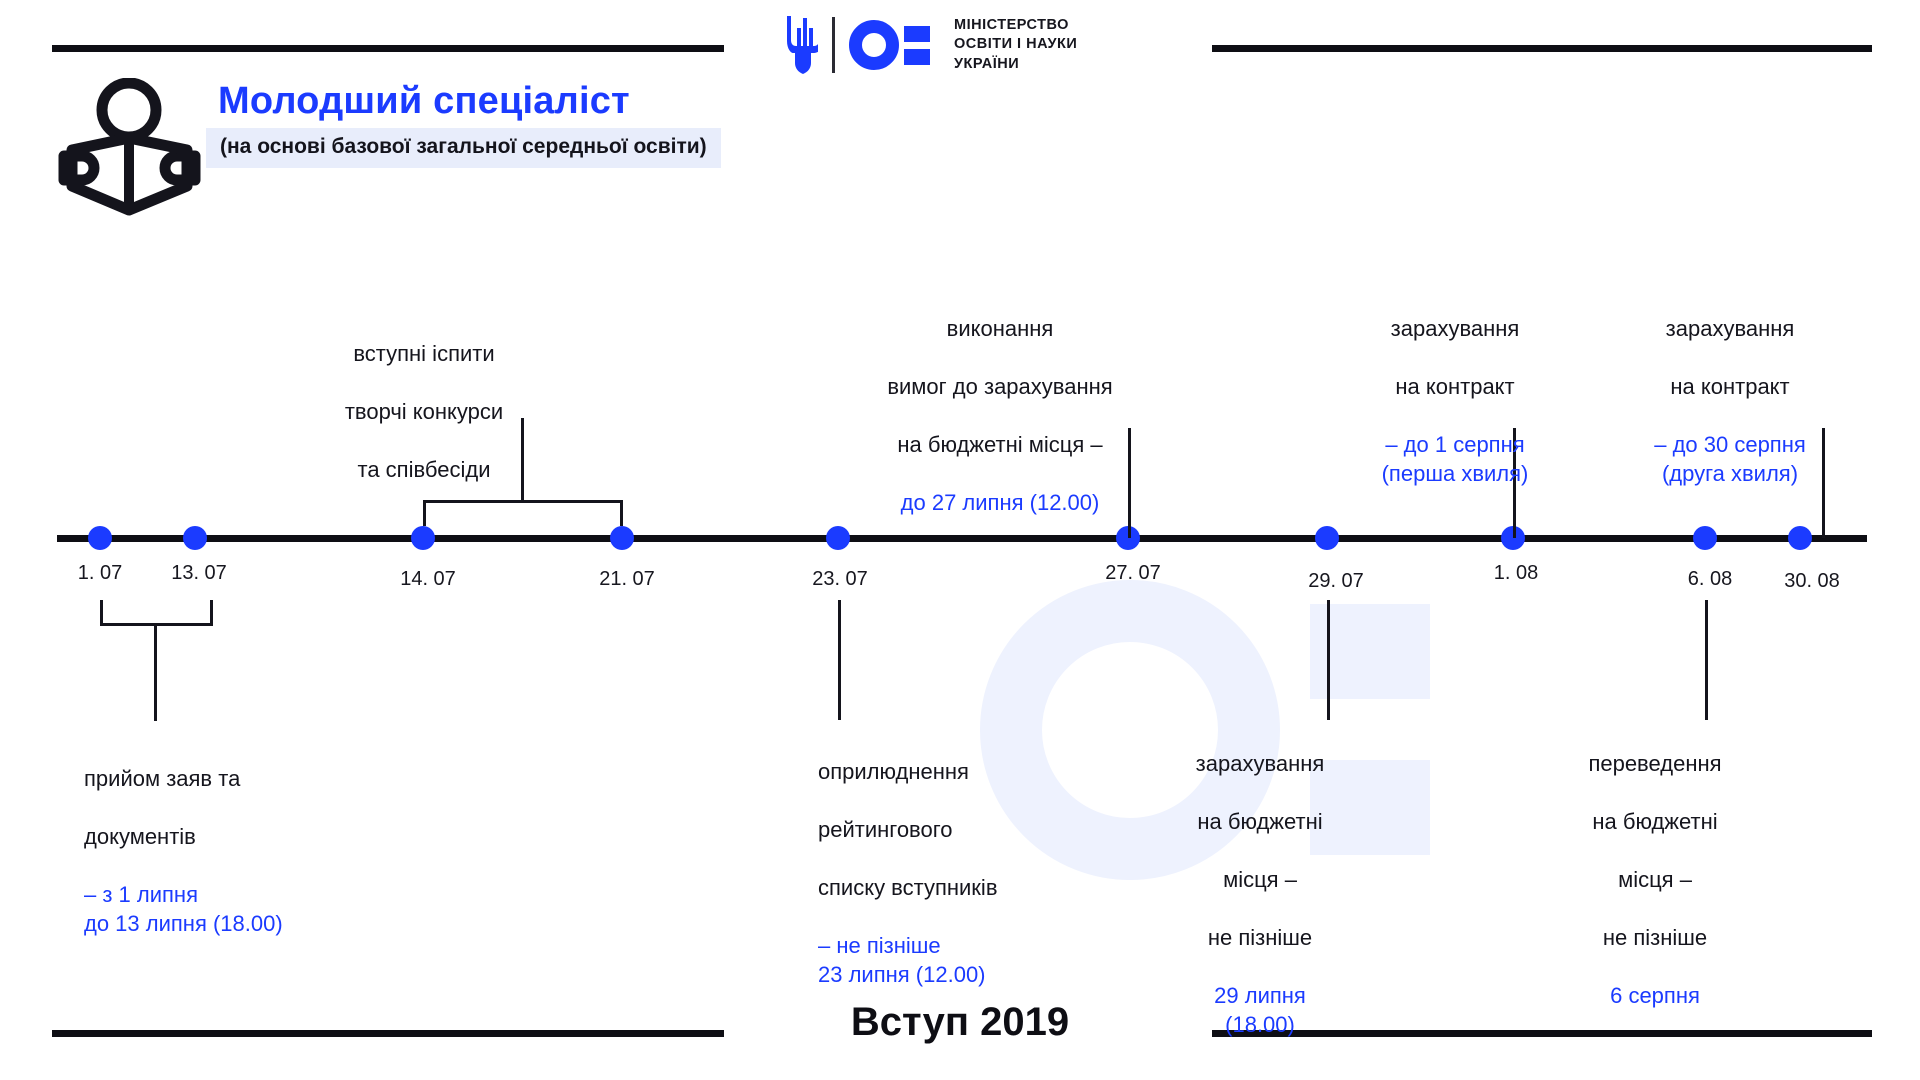  Describe the element at coordinates (1730, 459) in the screenshot. I see `callout-contract-wave-2-highlight: – до 30 серпня (друга хвиля)` at that location.